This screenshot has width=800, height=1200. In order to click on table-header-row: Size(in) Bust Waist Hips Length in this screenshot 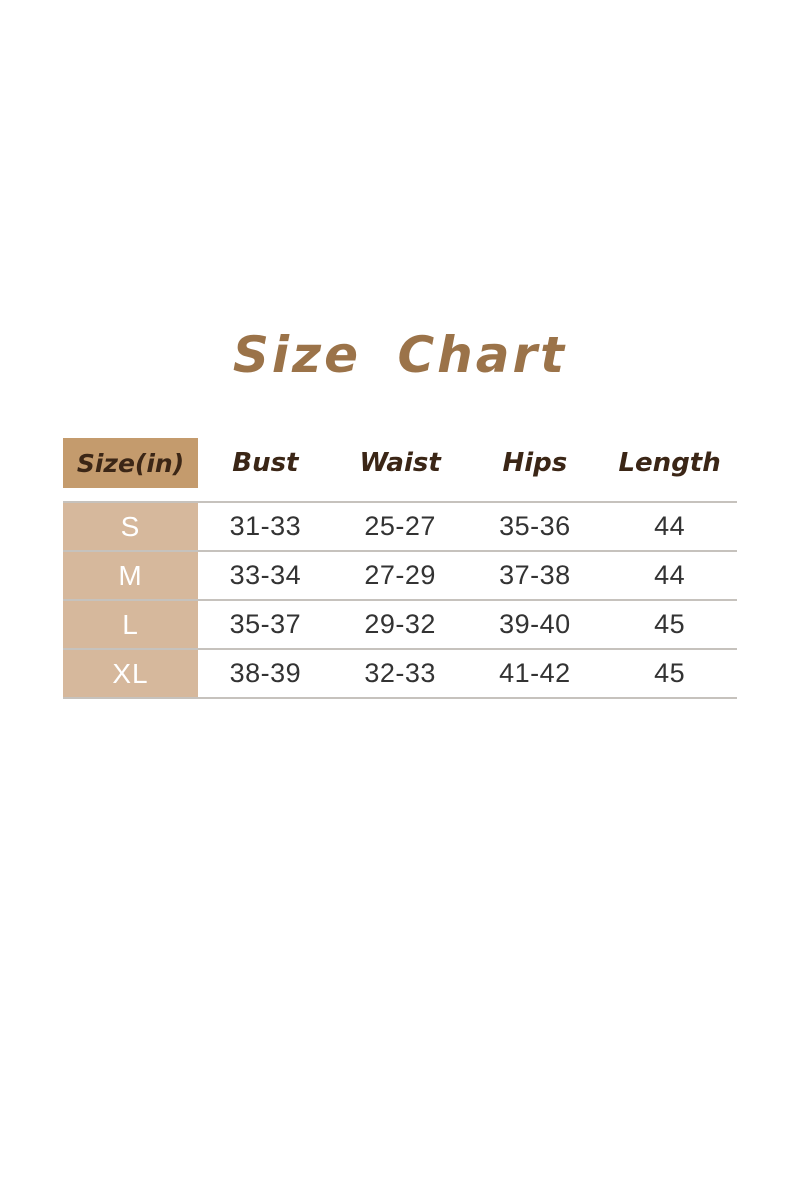, I will do `click(400, 463)`.